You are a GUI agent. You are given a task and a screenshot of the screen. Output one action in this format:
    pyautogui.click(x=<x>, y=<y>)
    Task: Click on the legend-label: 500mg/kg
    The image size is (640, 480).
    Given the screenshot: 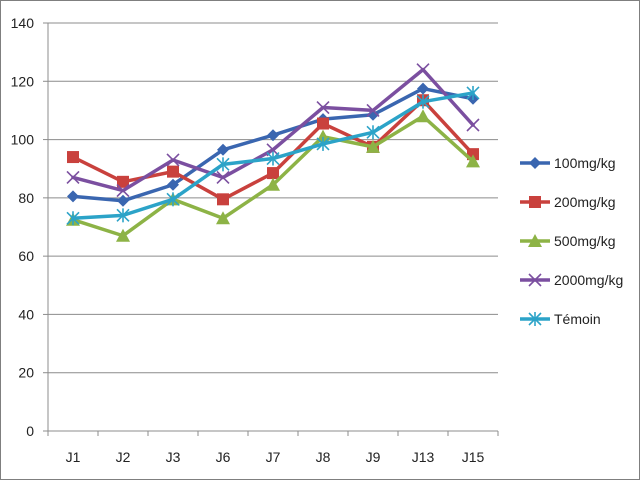 What is the action you would take?
    pyautogui.click(x=584, y=241)
    